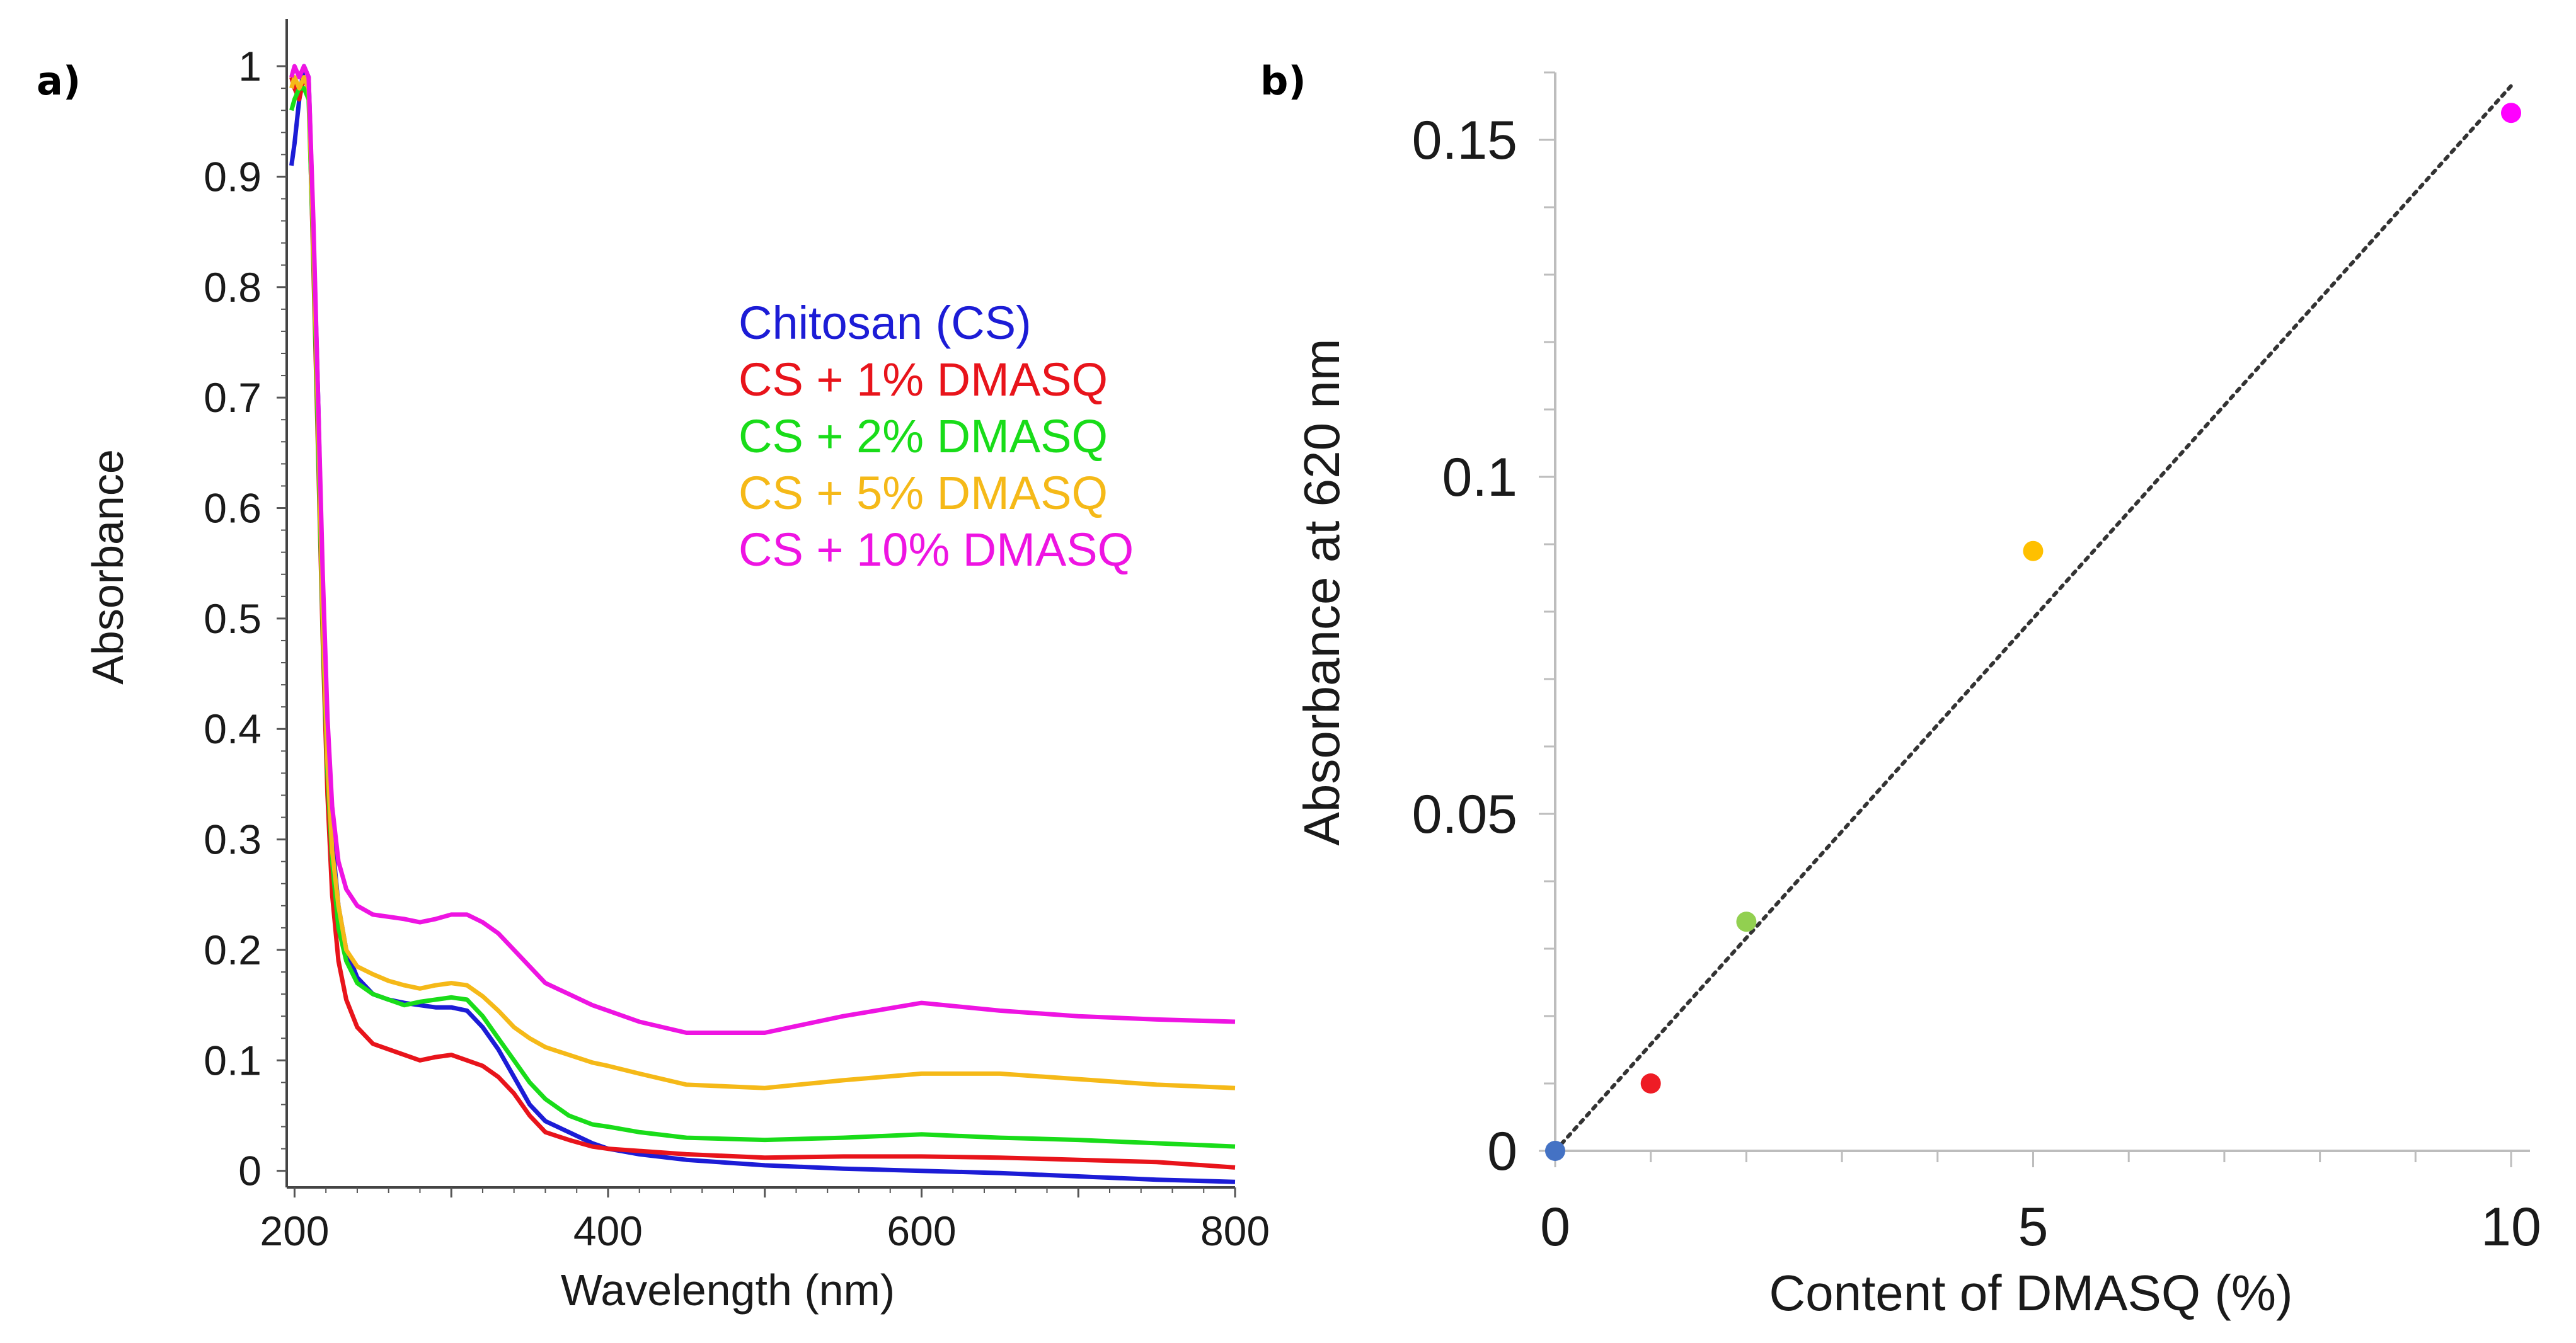 Image resolution: width=2576 pixels, height=1343 pixels. I want to click on panel-a-y-tick-label: 0.1, so click(233, 1060).